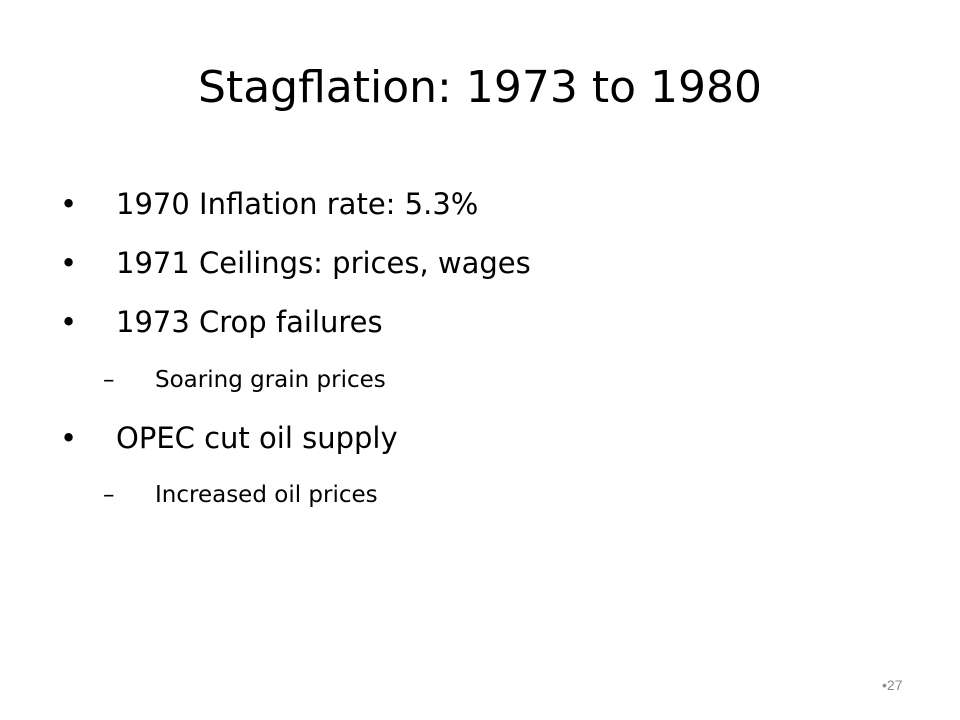 This screenshot has width=960, height=720. Describe the element at coordinates (249, 322) in the screenshot. I see `bullet-text: 1973 Crop failures` at that location.